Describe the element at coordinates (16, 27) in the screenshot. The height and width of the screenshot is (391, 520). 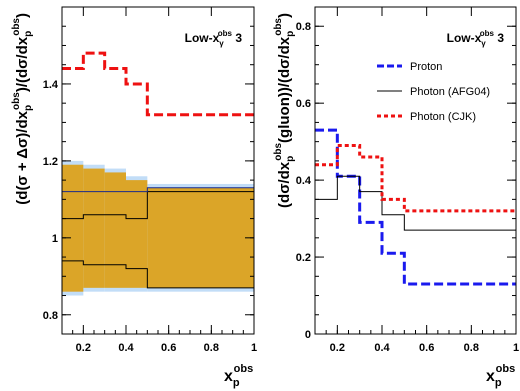
I see `chart-1-ylabel-sup-2: obs` at that location.